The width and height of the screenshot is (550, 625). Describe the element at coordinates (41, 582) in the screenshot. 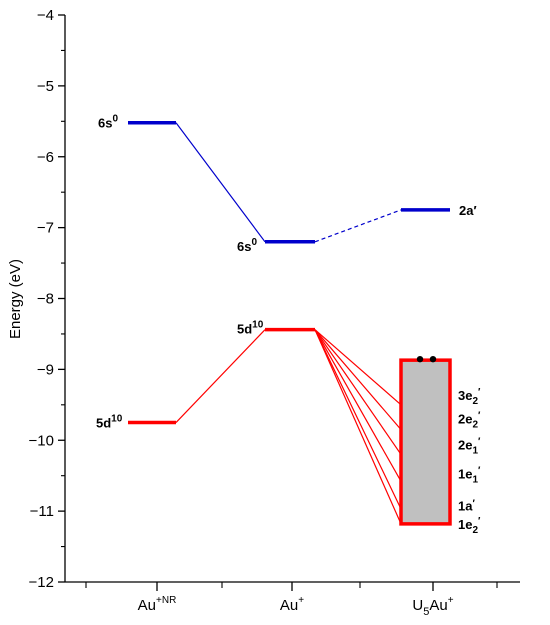

I see `y-tick-label: −12` at that location.